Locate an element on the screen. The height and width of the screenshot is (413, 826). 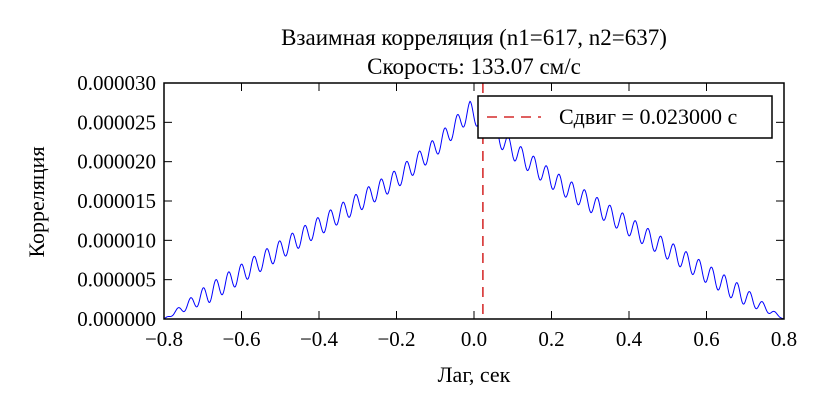
y-tick-label: 0.000000 is located at coordinates (116, 319).